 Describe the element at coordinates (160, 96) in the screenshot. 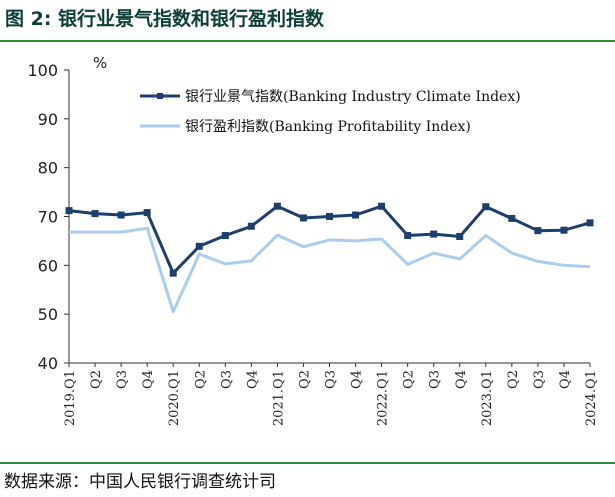

I see `legend-marker` at that location.